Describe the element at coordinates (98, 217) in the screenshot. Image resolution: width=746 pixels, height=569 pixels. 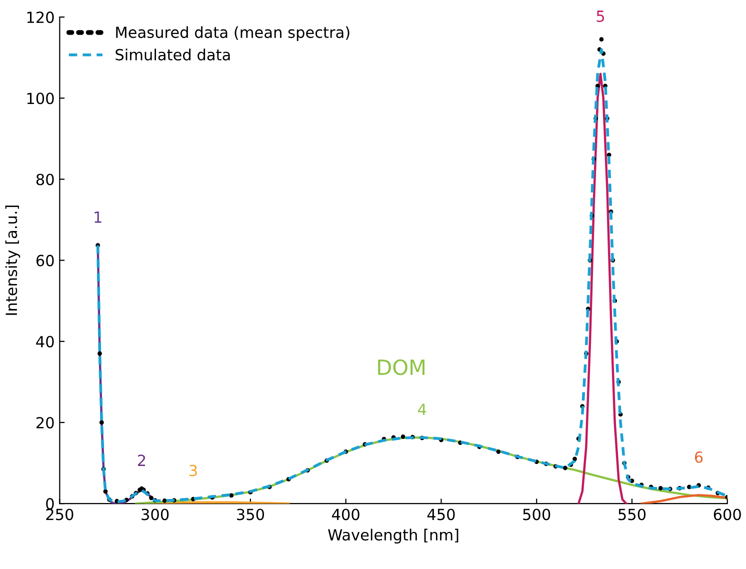
I see `series-label: 1` at that location.